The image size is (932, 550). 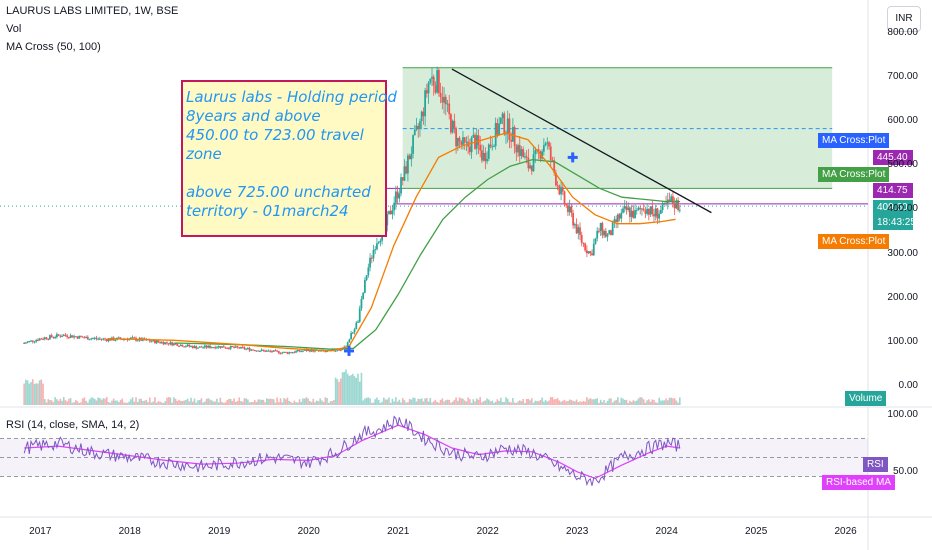 What do you see at coordinates (902, 165) in the screenshot?
I see `price-axis-tick: 500.00` at bounding box center [902, 165].